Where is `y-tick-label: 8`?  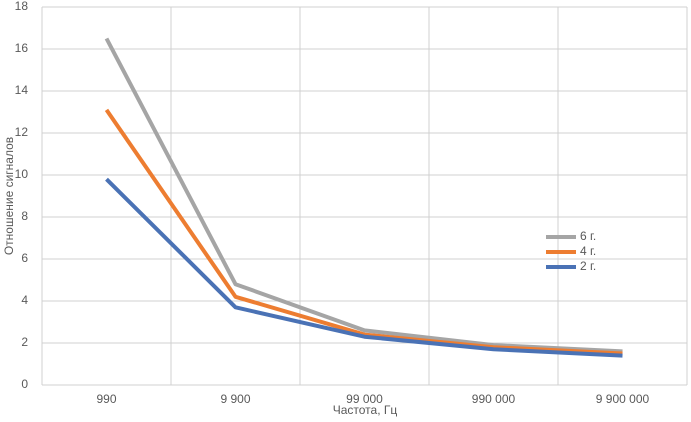
y-tick-label: 8 is located at coordinates (24, 216).